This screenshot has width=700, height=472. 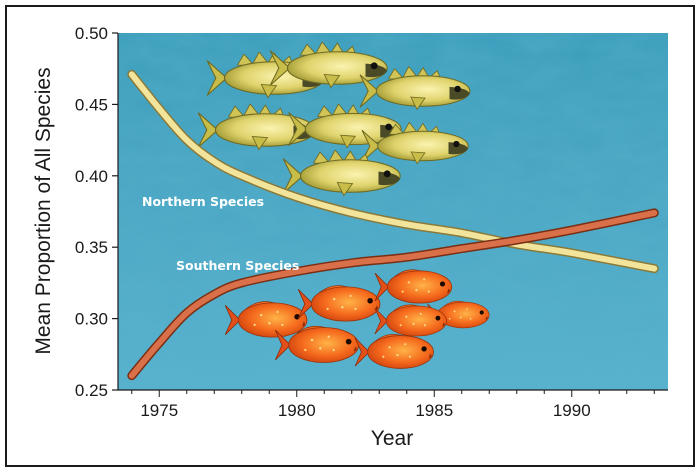 I want to click on x-axis: 1975 1980 1985 1990, so click(x=393, y=404).